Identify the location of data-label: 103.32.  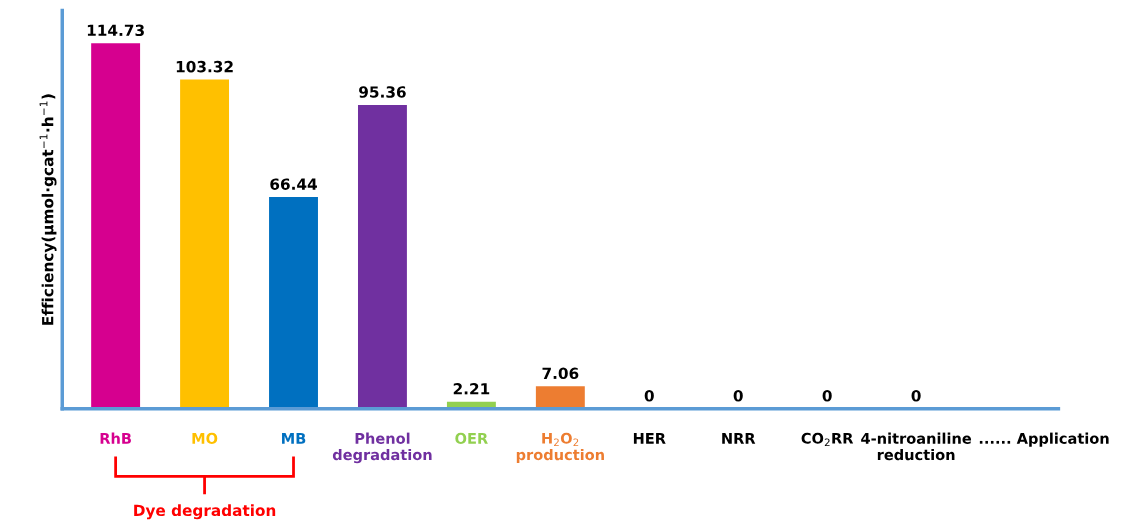
(204, 66).